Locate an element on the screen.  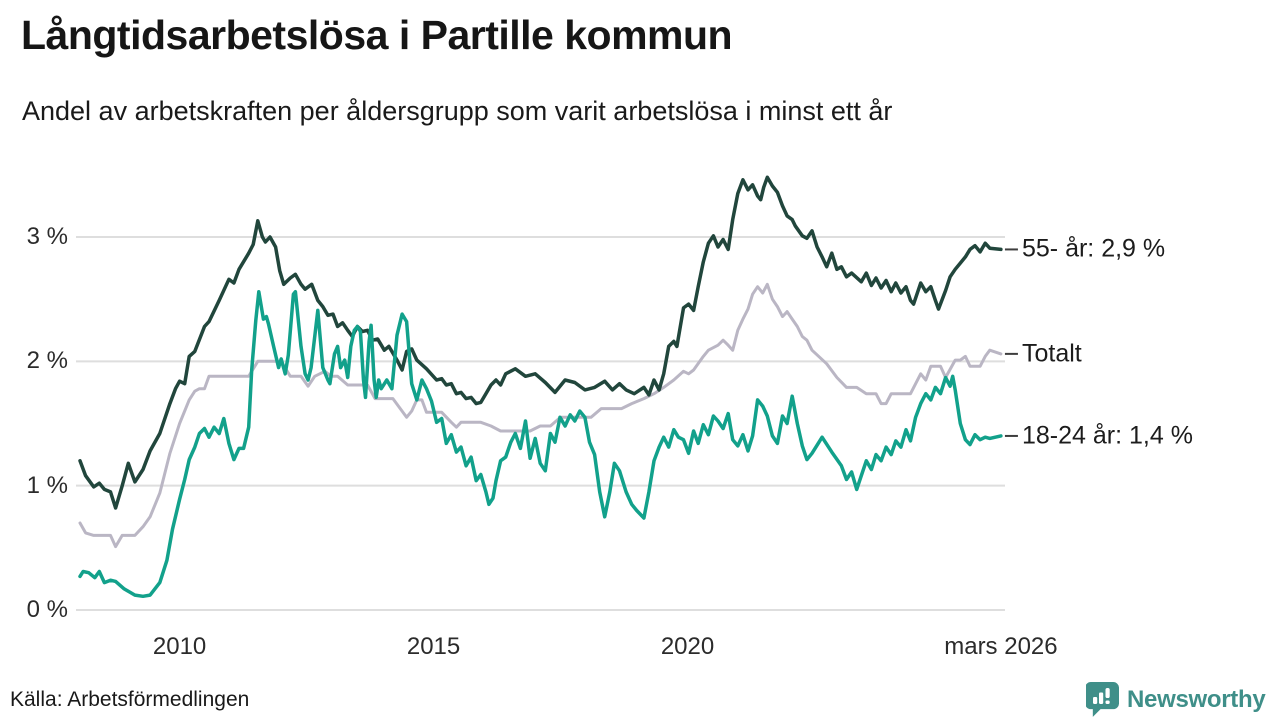
newsworthy-logo: Newsworthy is located at coordinates (1176, 700).